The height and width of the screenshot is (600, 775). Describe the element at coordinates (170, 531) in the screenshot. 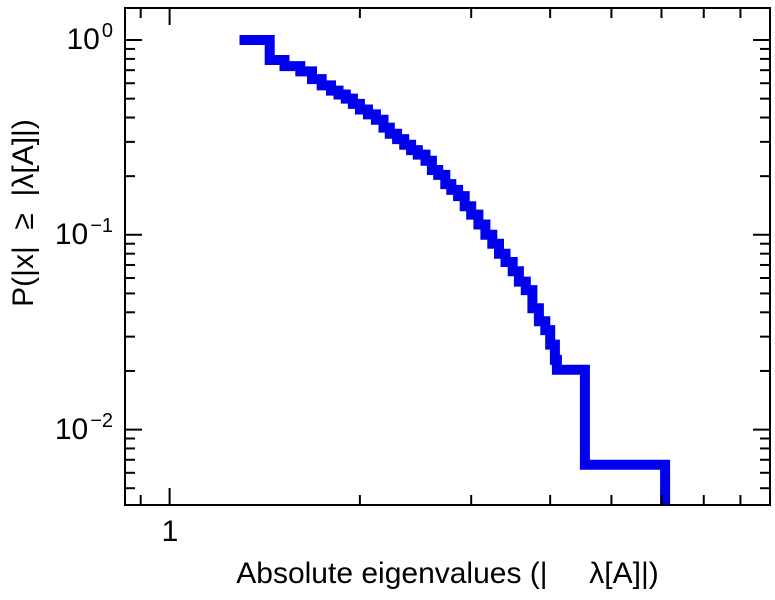

I see `x-tick-label-1: 1` at that location.